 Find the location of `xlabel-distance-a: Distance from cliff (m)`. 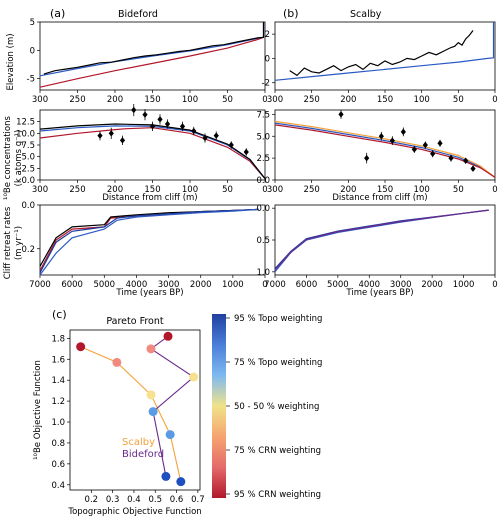

xlabel-distance-a: Distance from cliff (m) is located at coordinates (149, 198).